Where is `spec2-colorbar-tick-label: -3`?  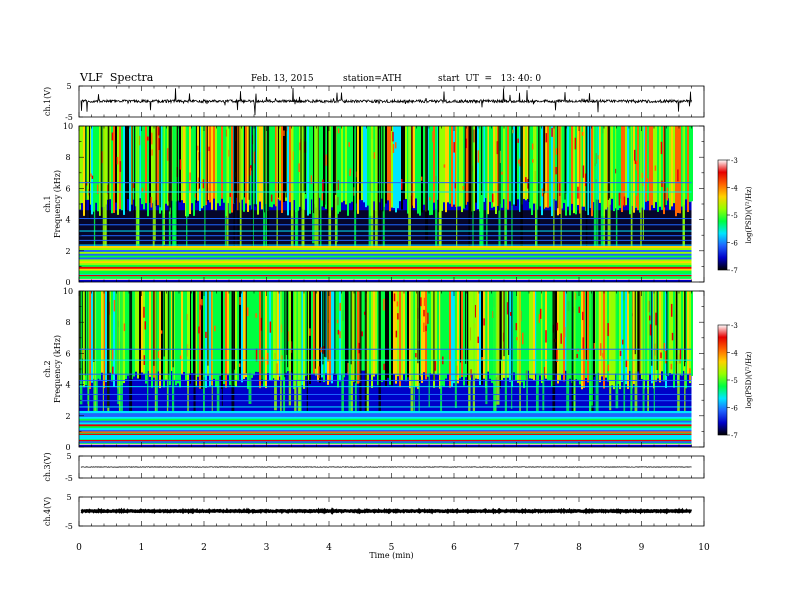
spec2-colorbar-tick-label: -3 is located at coordinates (734, 326).